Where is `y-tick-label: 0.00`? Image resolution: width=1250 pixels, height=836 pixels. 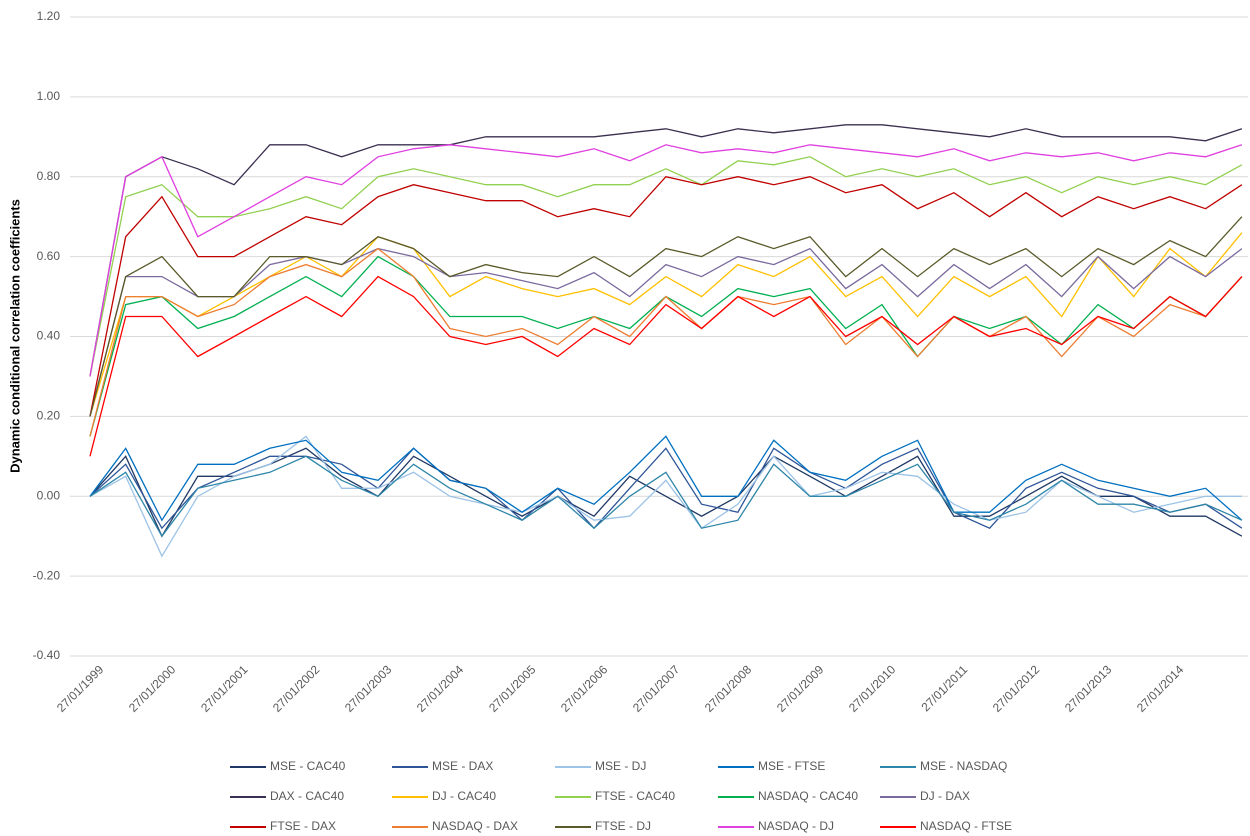 y-tick-label: 0.00 is located at coordinates (49, 495).